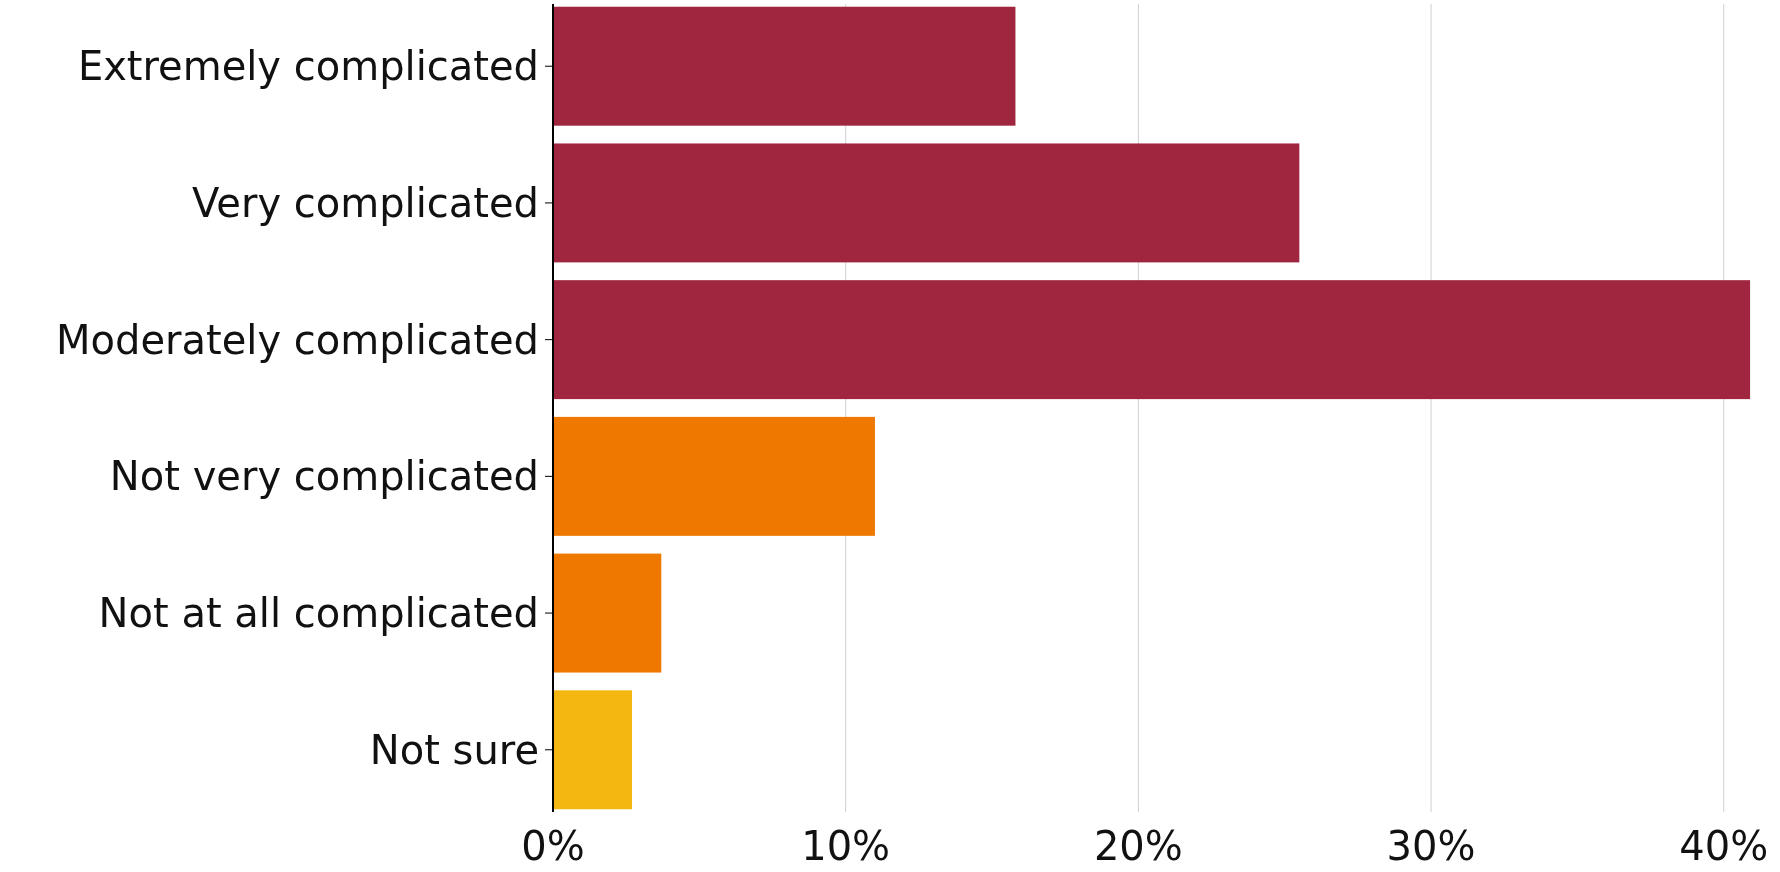 This screenshot has width=1780, height=872. What do you see at coordinates (553, 846) in the screenshot?
I see `x-tick-label: 0%` at bounding box center [553, 846].